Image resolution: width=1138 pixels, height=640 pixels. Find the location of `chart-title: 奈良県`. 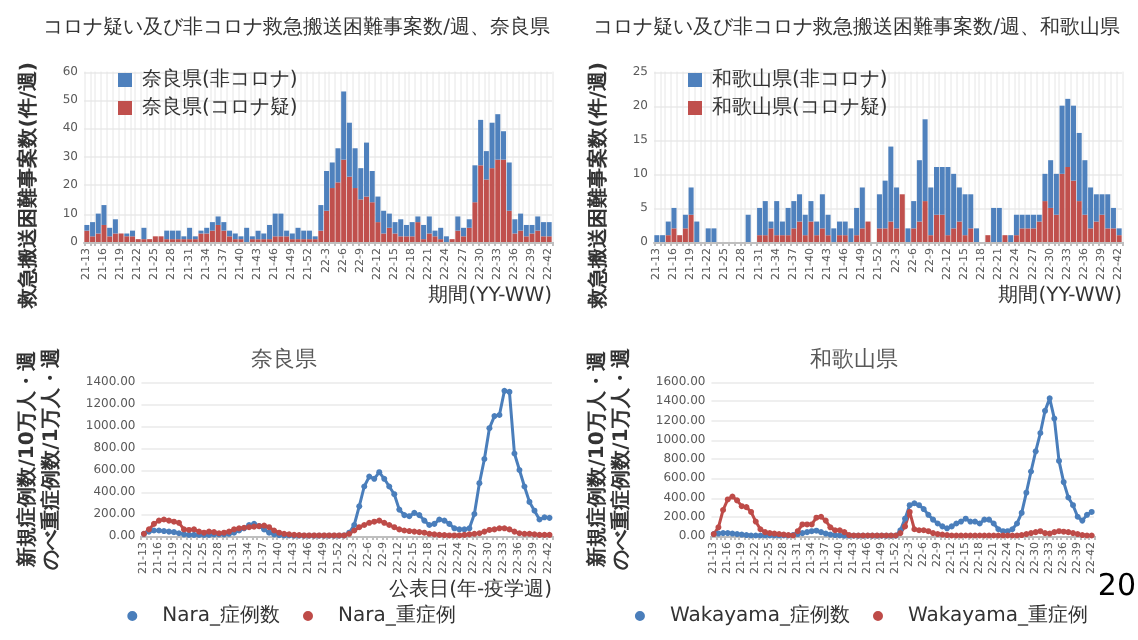

chart-title: 奈良県 is located at coordinates (284, 359).